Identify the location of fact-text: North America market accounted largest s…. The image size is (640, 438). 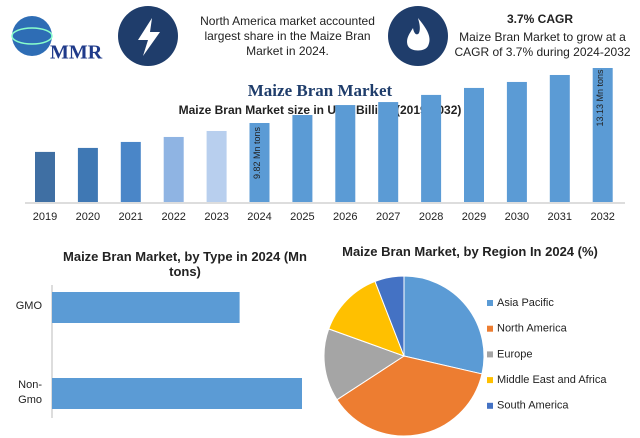
(287, 36).